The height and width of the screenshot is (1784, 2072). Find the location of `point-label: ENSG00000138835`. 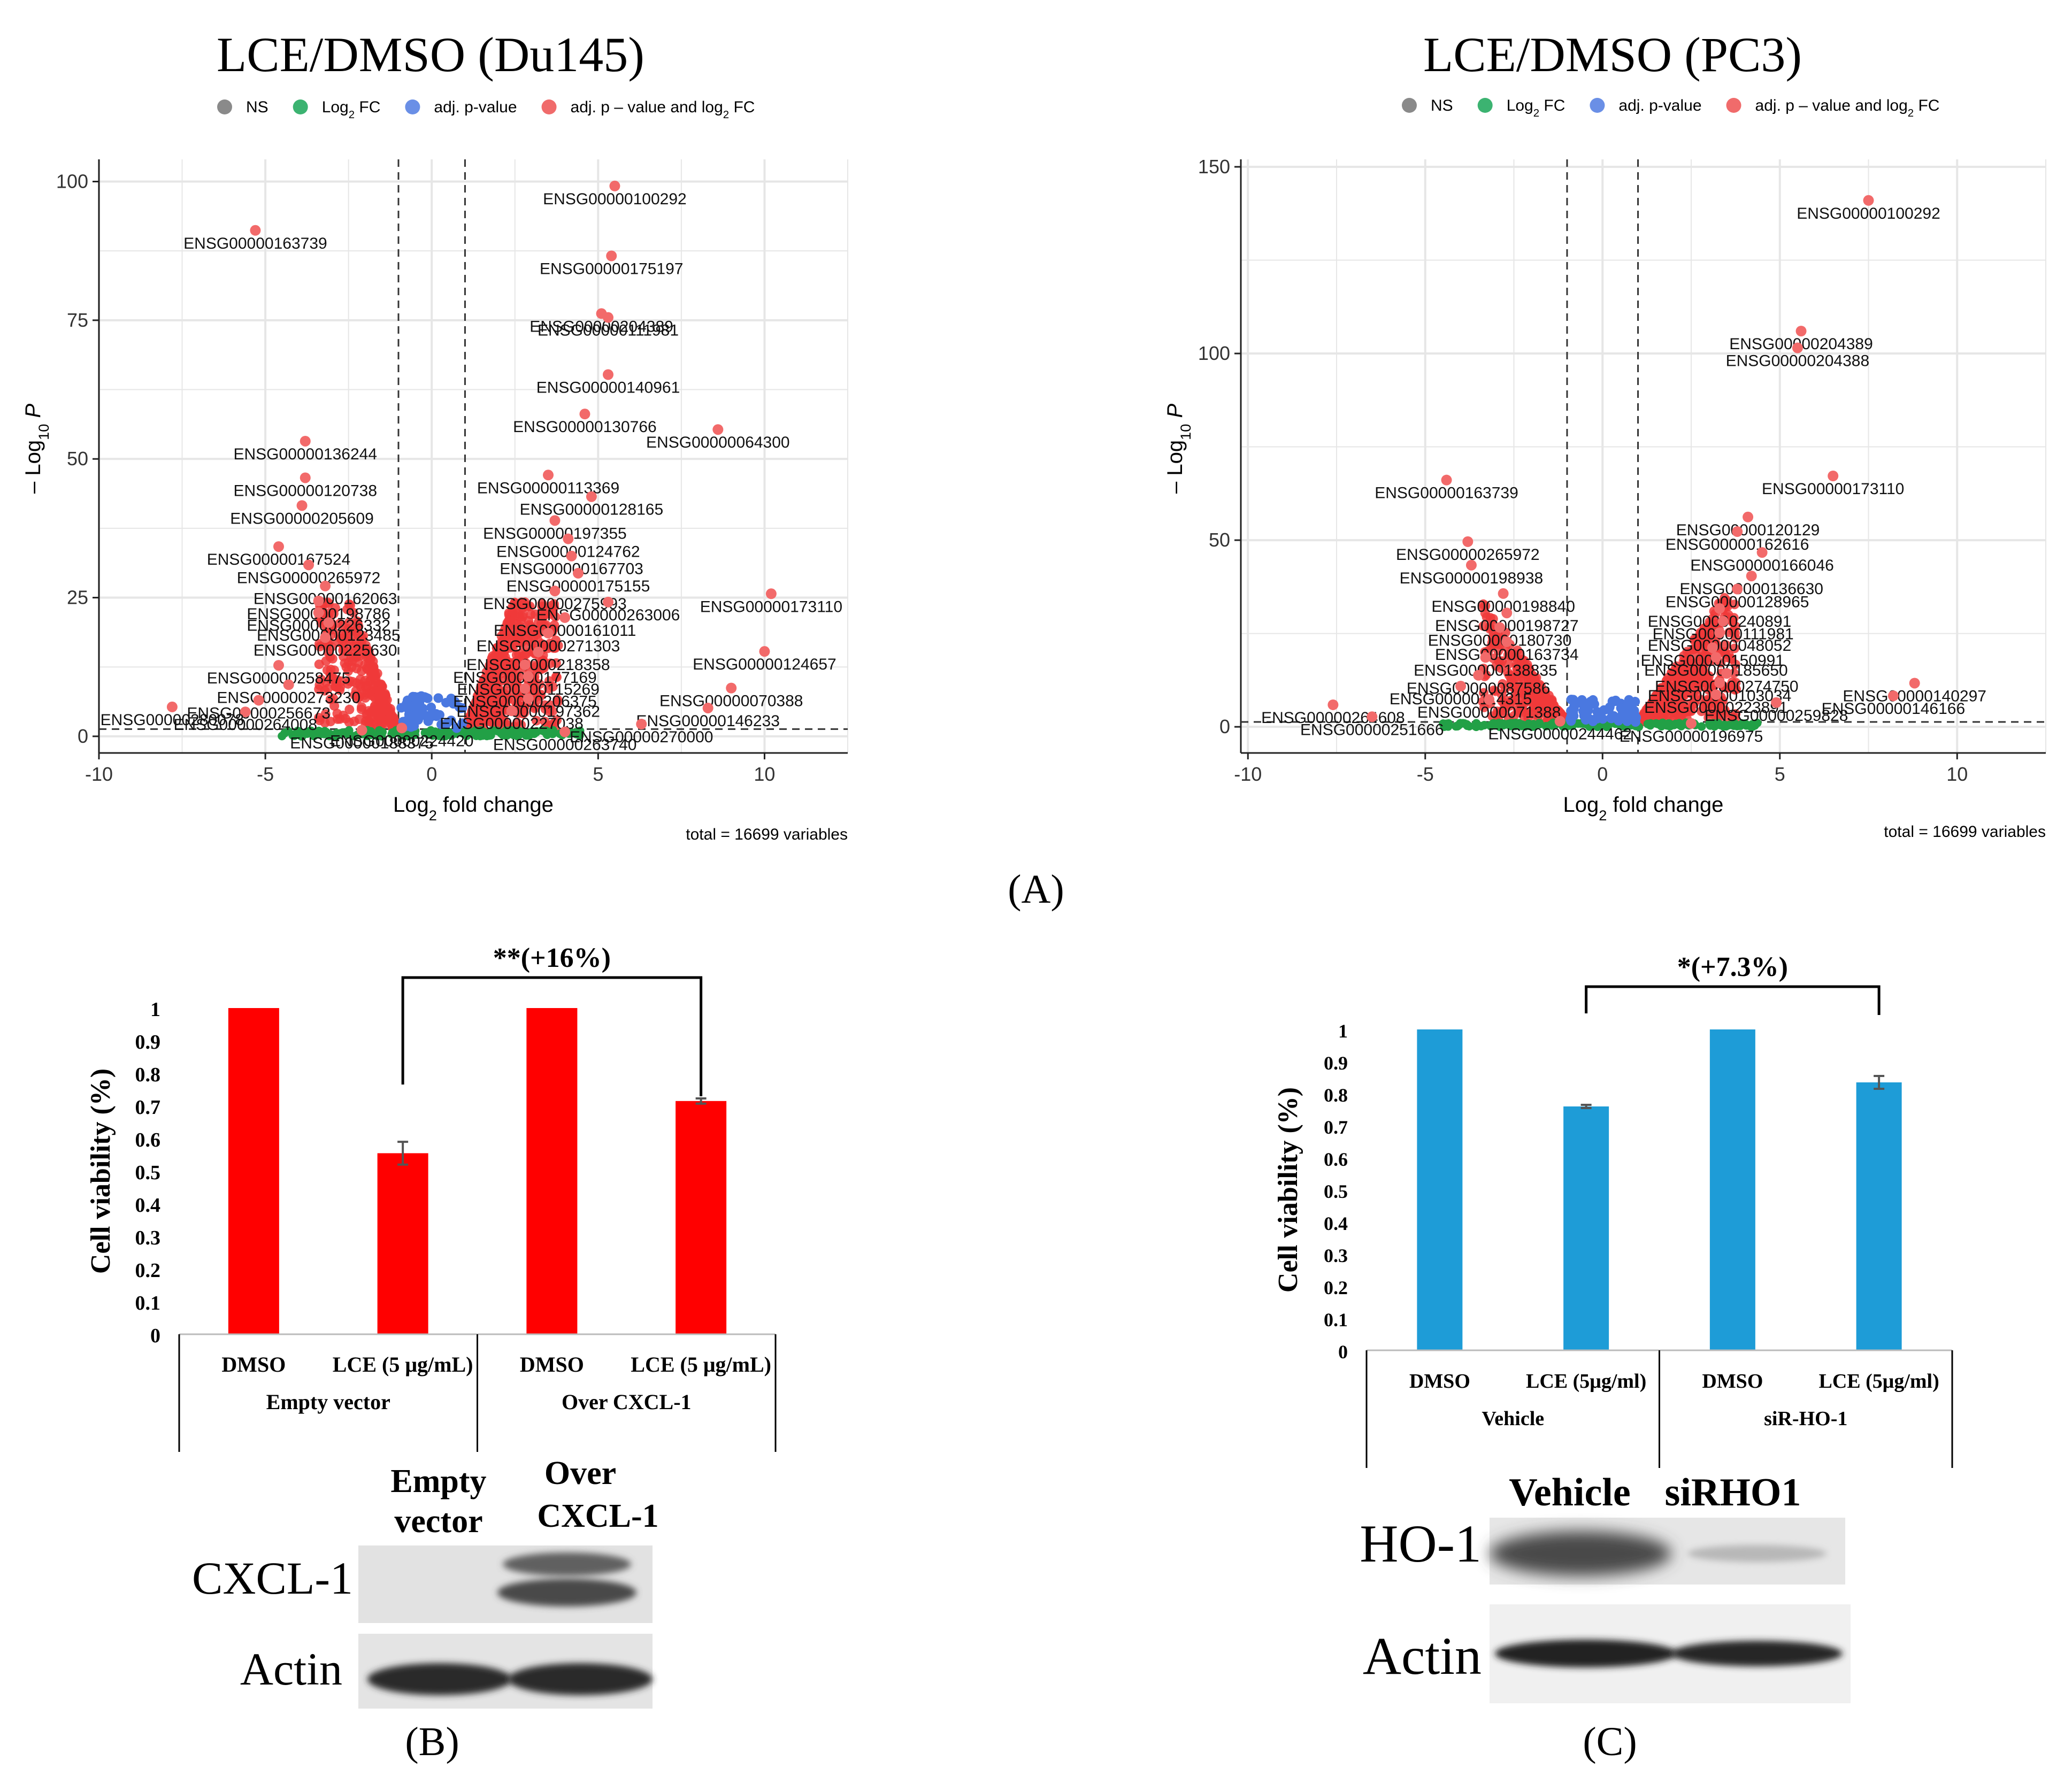

point-label: ENSG00000138835 is located at coordinates (1486, 670).